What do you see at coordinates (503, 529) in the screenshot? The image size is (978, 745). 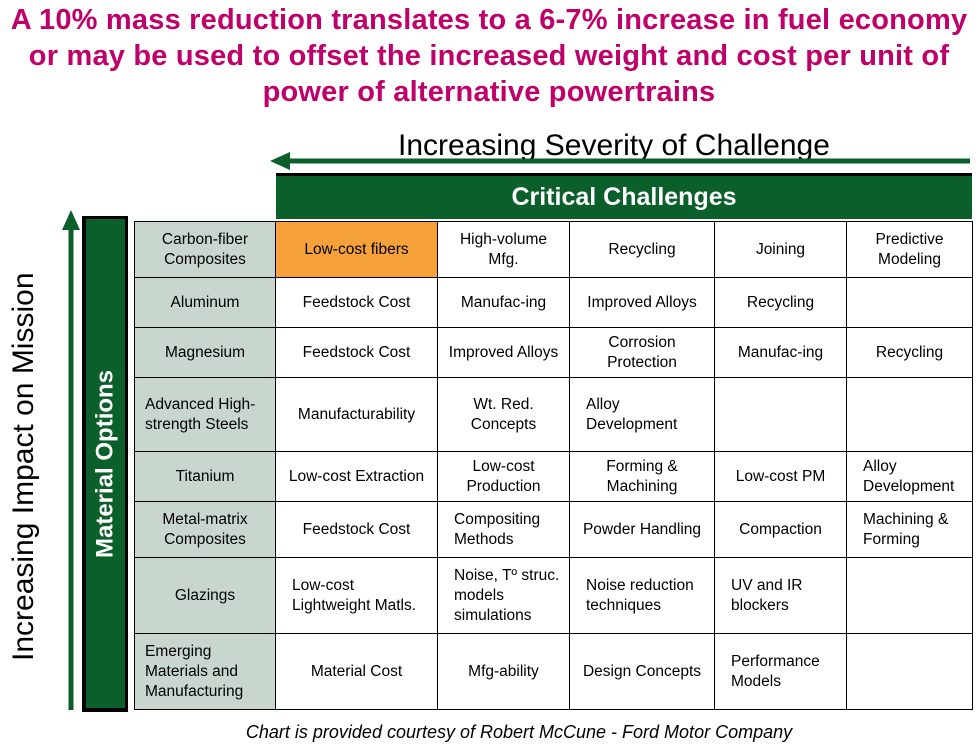 I see `challenge-cell: Compositing Methods` at bounding box center [503, 529].